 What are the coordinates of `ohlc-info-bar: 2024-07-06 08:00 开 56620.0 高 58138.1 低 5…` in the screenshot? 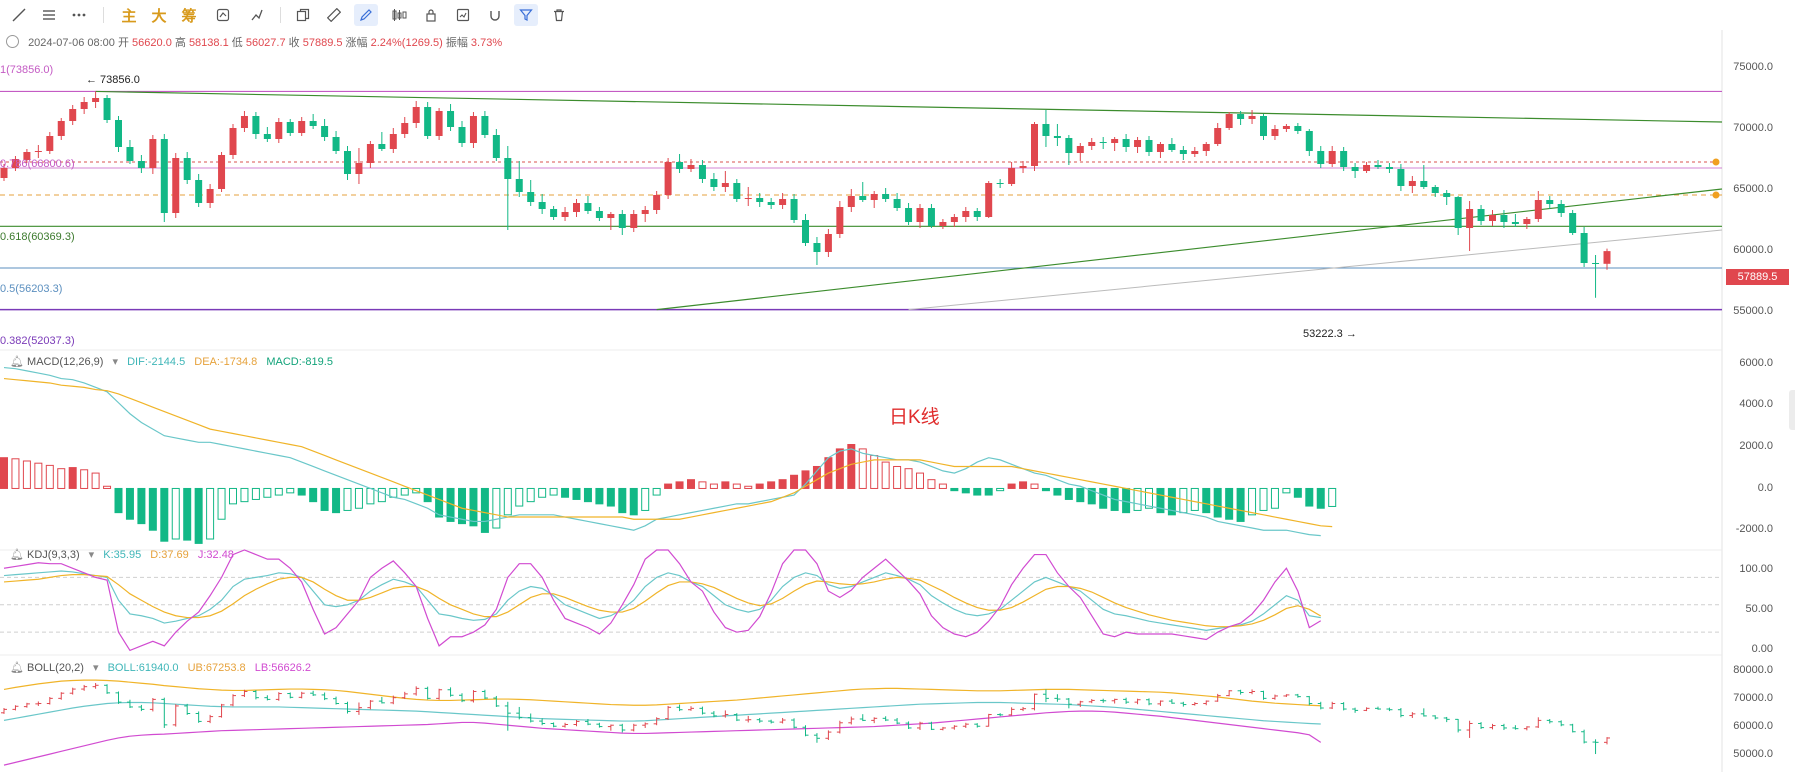 It's located at (254, 42).